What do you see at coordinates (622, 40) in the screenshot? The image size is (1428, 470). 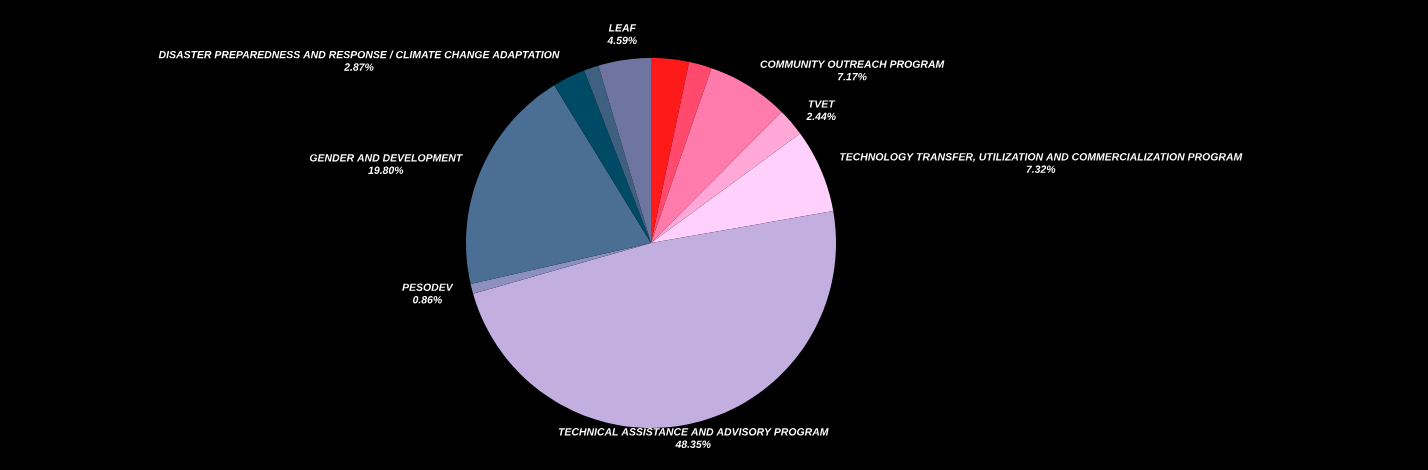 I see `data-label: 4.59%` at bounding box center [622, 40].